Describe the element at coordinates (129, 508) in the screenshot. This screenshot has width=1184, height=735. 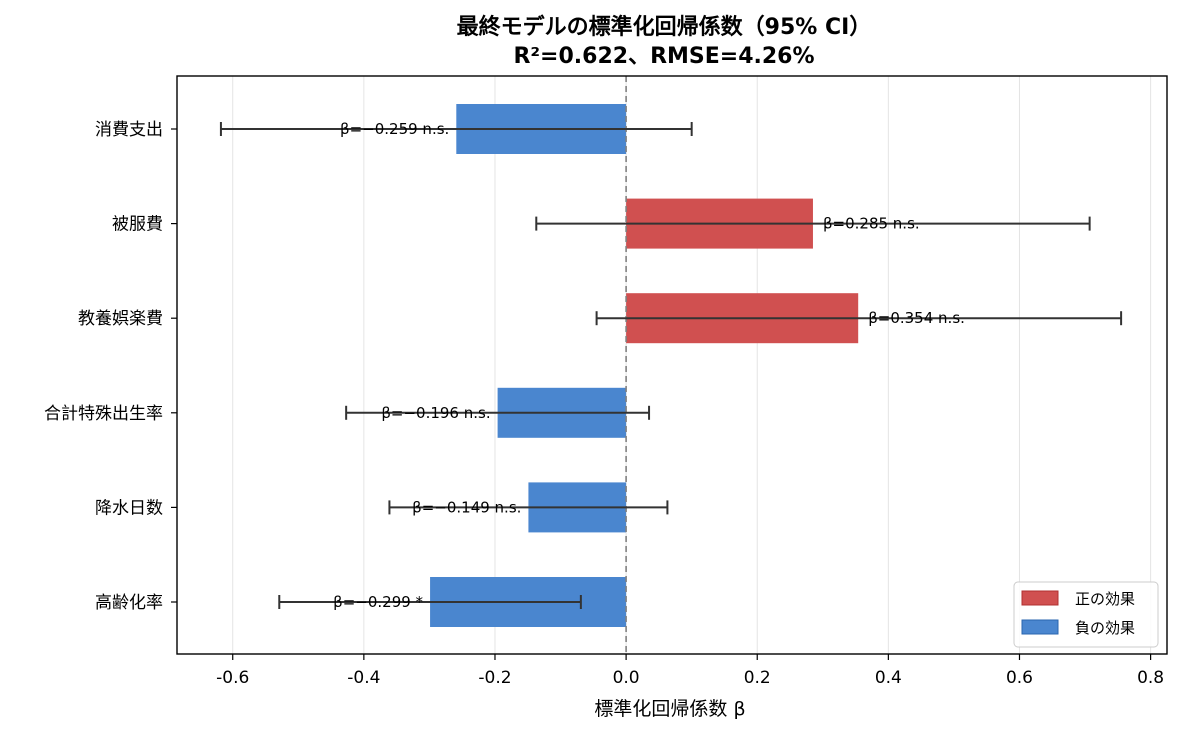
I see `category-label: 降水日数` at that location.